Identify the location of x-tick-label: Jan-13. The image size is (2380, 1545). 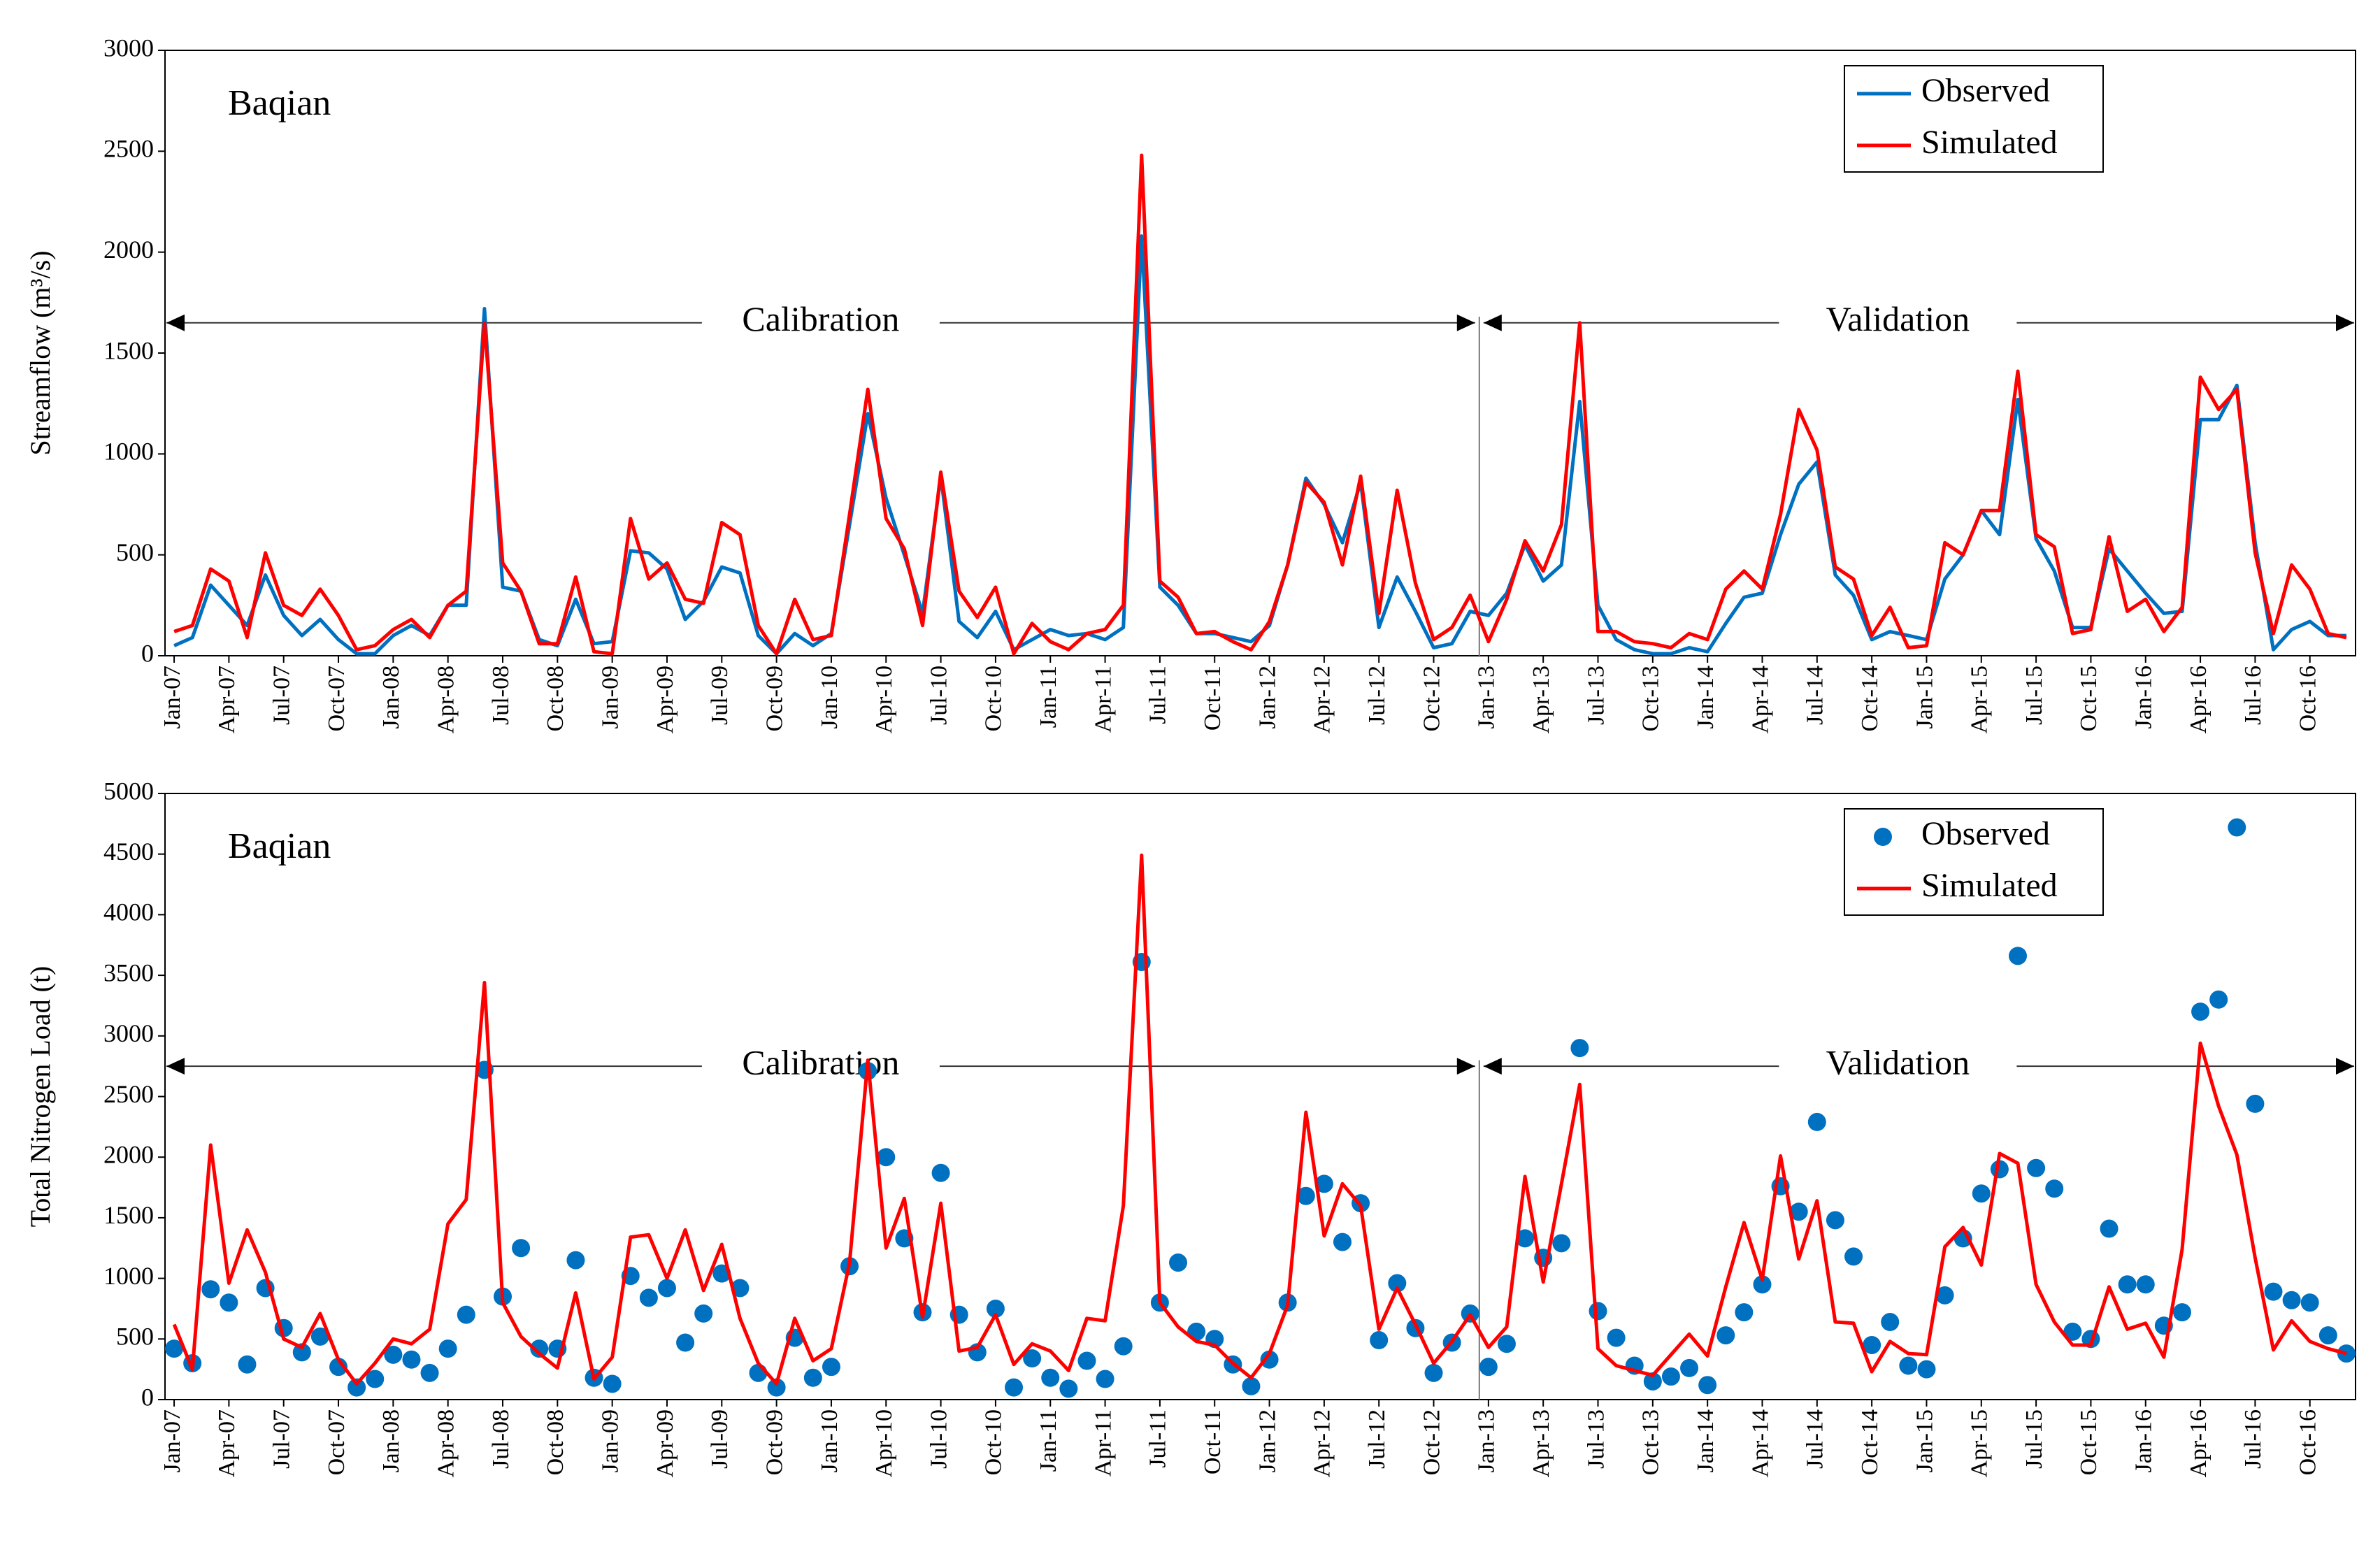
(1487, 697).